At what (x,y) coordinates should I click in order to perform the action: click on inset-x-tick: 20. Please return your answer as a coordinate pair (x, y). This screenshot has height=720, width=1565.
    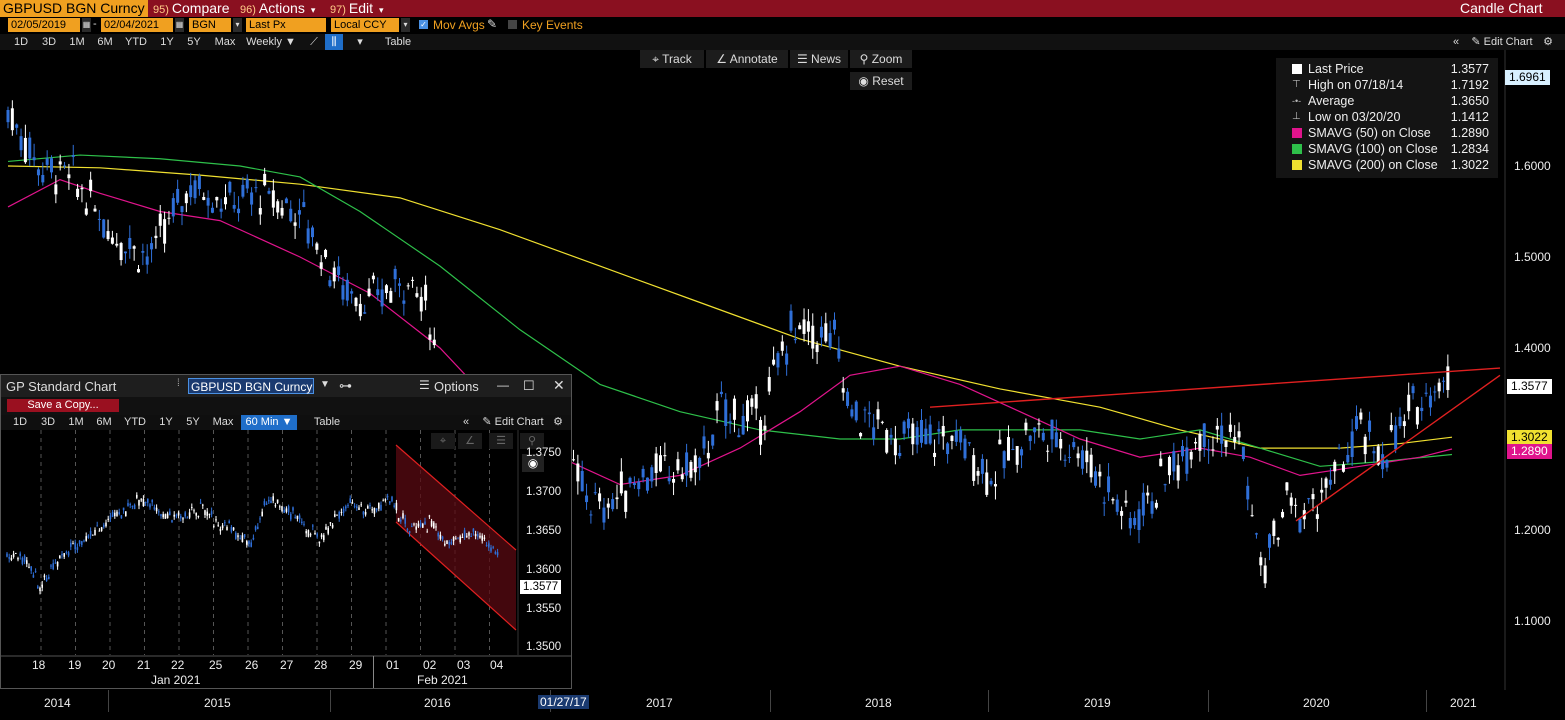
    Looking at the image, I should click on (109, 665).